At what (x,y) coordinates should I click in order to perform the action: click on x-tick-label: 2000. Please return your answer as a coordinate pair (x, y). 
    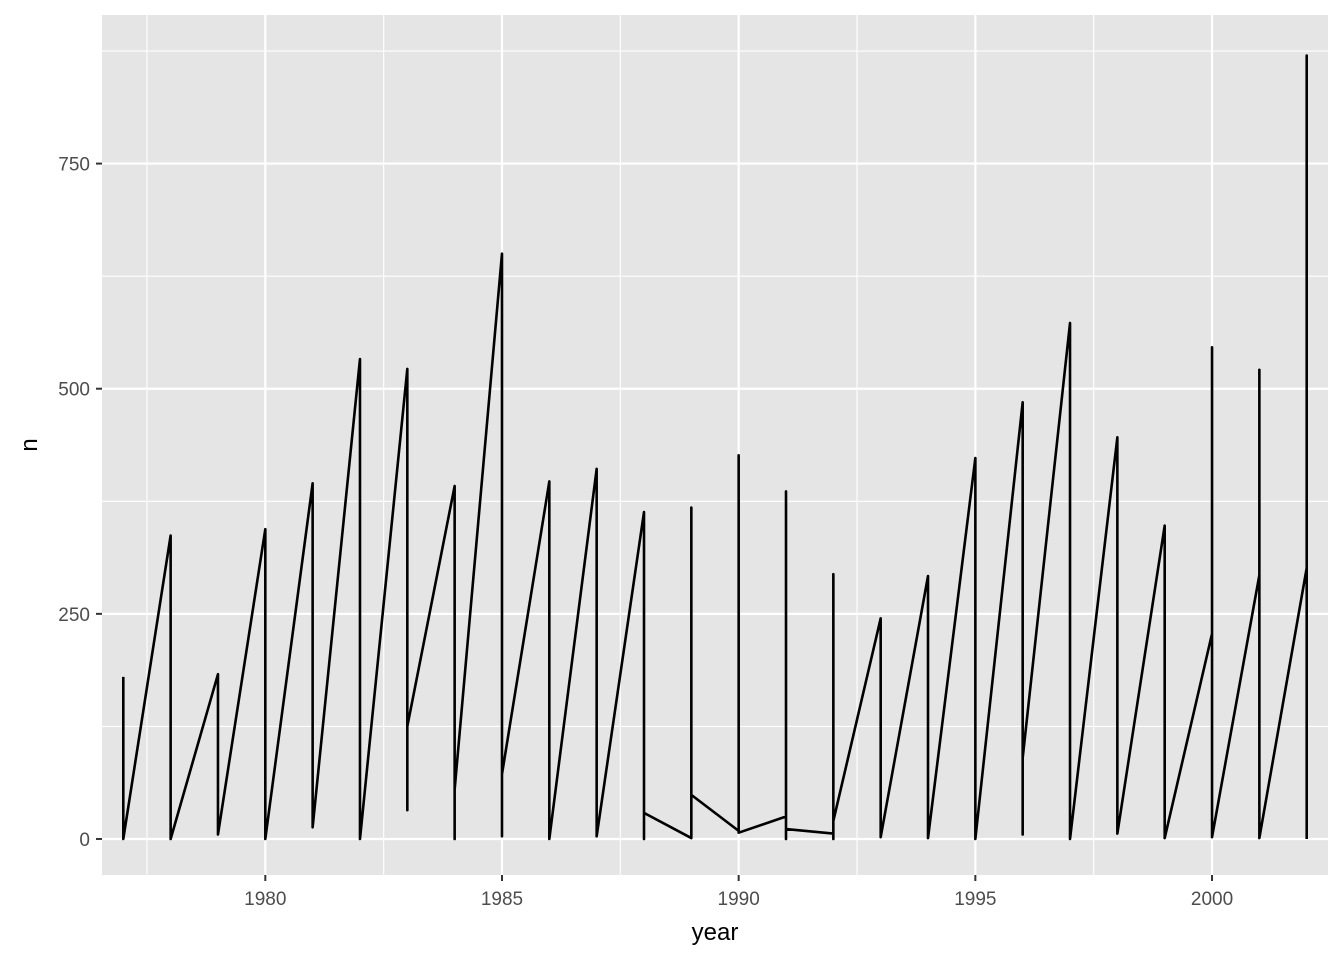
    Looking at the image, I should click on (1212, 899).